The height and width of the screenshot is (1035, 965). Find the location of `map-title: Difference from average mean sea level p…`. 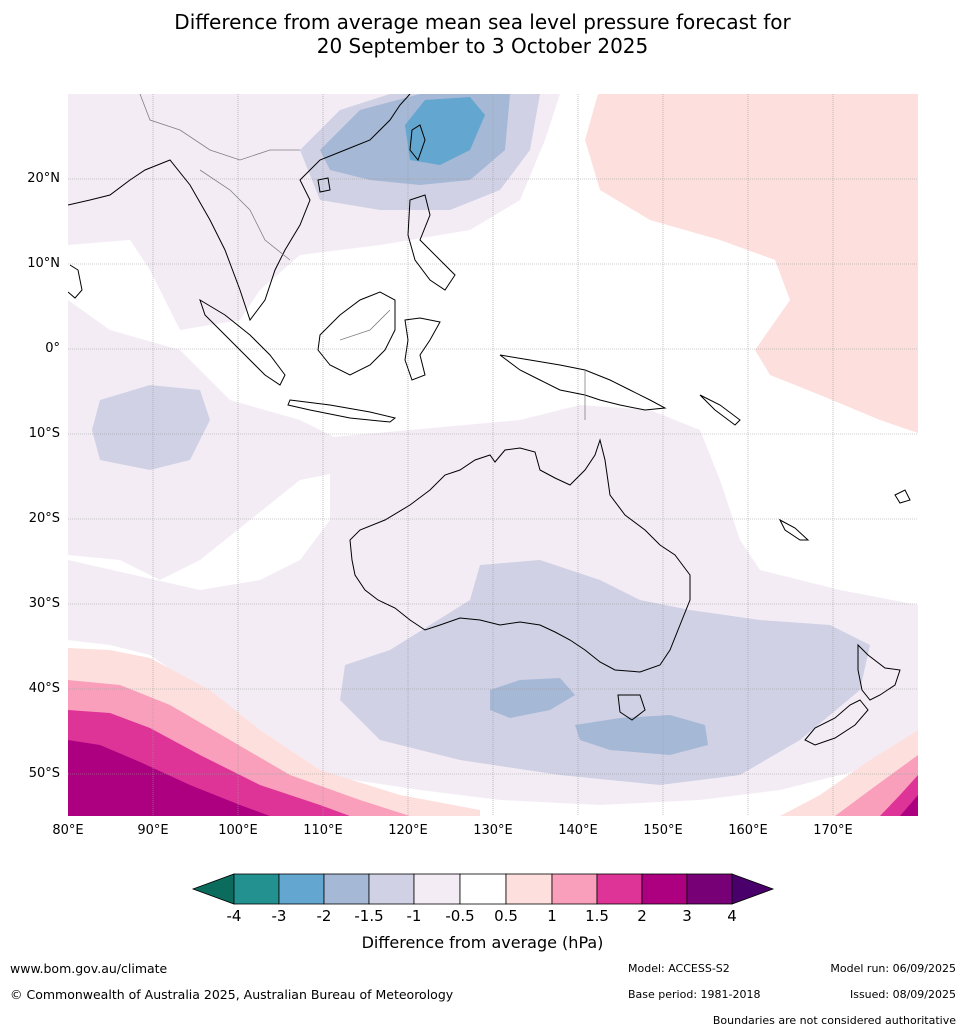

map-title: Difference from average mean sea level p… is located at coordinates (482, 34).